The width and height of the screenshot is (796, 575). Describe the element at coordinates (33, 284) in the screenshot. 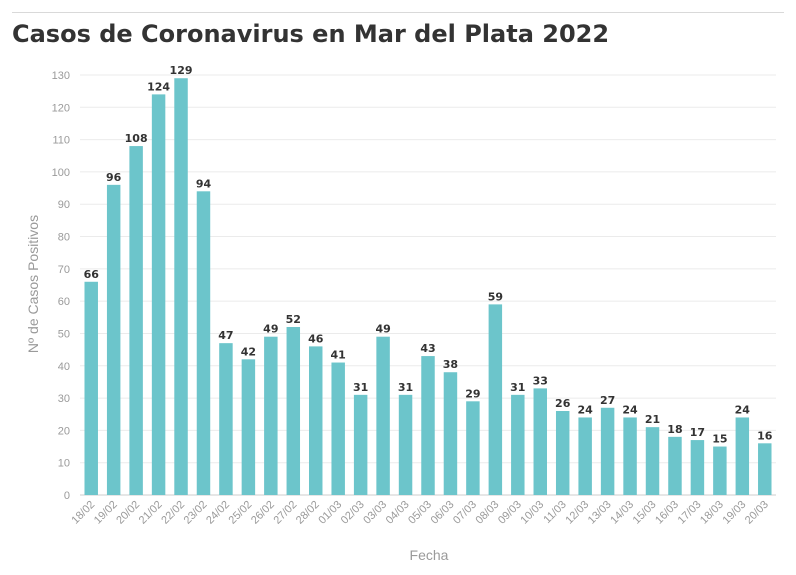

I see `y-axis-title: Nº de Casos Positivos` at that location.